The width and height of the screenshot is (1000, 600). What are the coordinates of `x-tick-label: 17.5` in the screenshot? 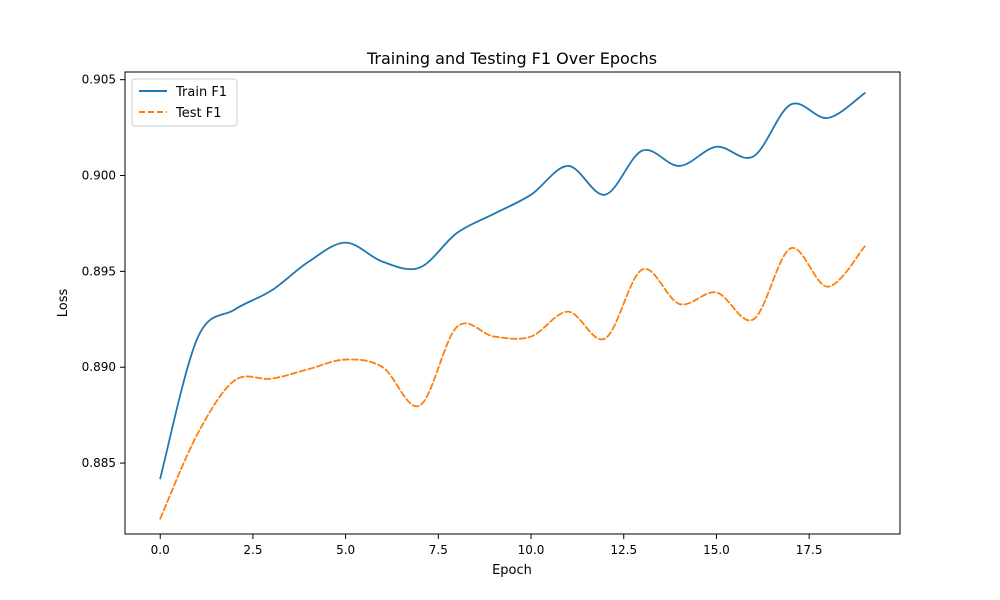 It's located at (809, 550).